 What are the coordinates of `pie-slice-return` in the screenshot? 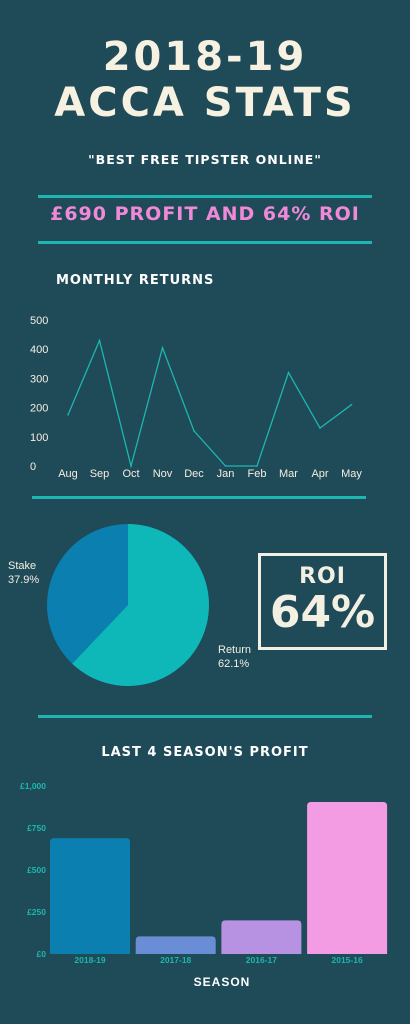 It's located at (141, 605).